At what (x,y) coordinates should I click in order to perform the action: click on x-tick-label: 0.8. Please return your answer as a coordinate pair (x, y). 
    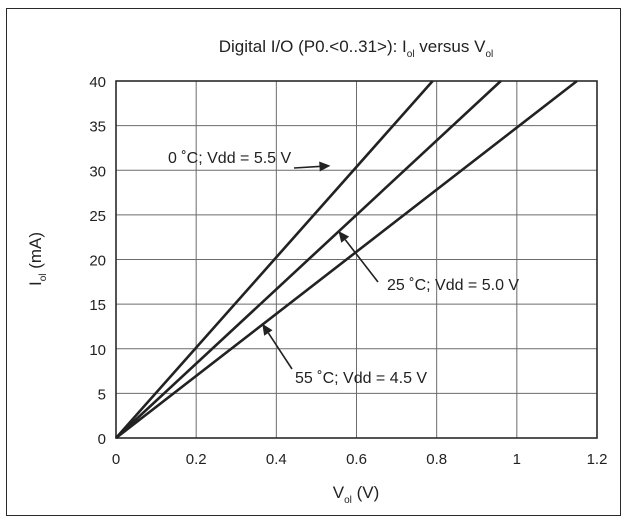
    Looking at the image, I should click on (436, 459).